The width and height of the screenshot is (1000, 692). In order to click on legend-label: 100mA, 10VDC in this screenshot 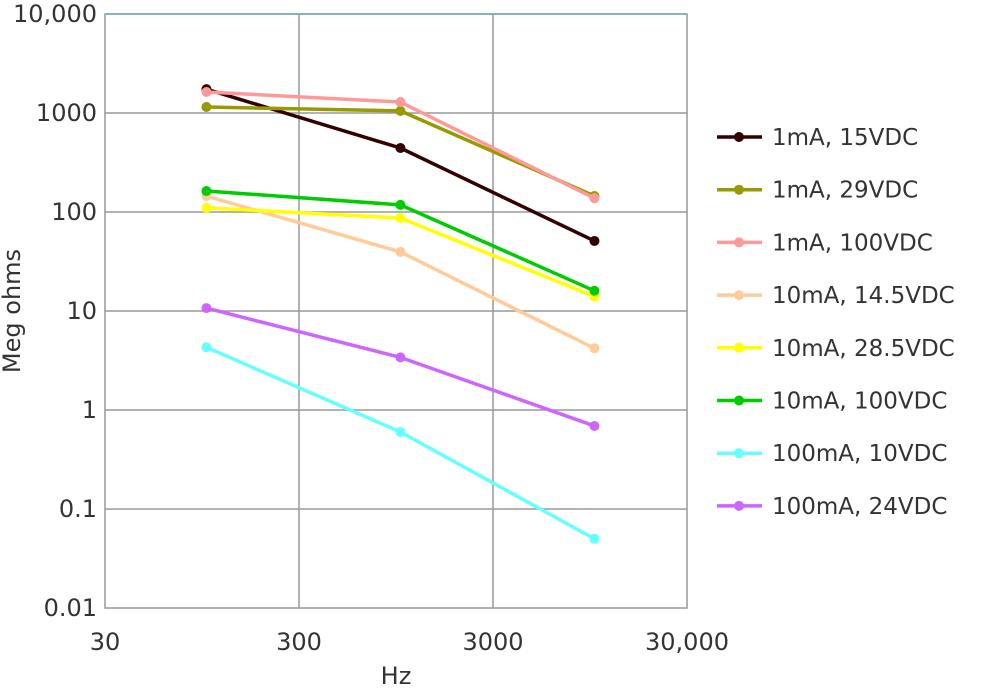, I will do `click(859, 454)`.